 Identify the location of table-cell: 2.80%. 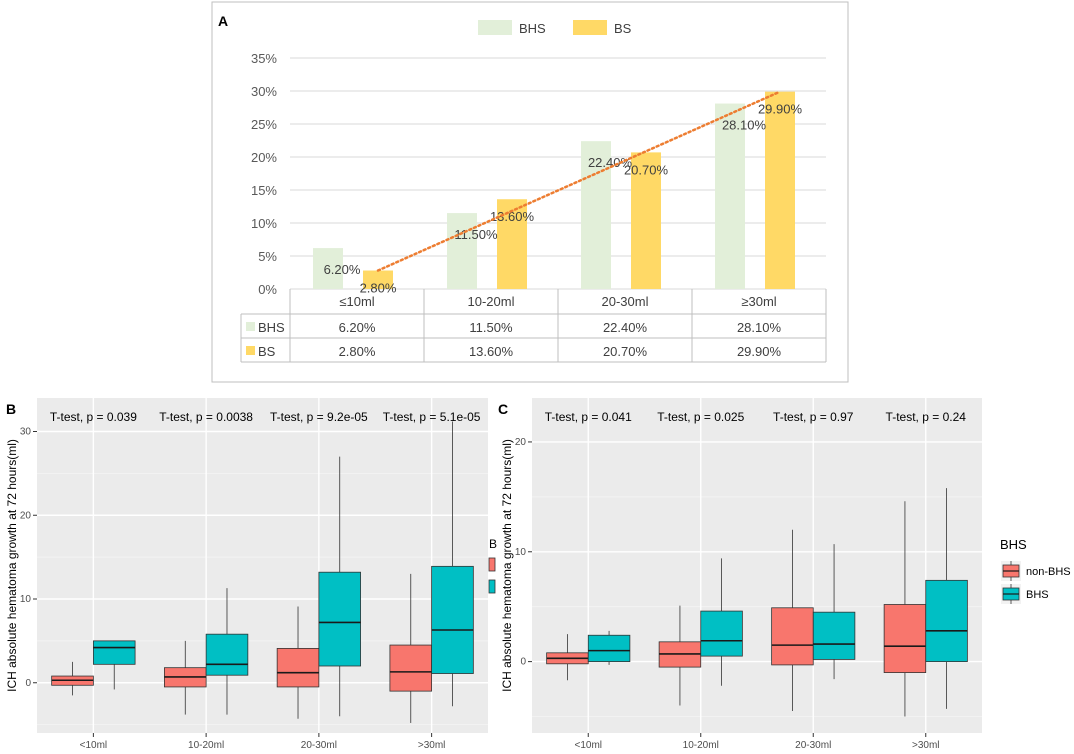
(357, 351).